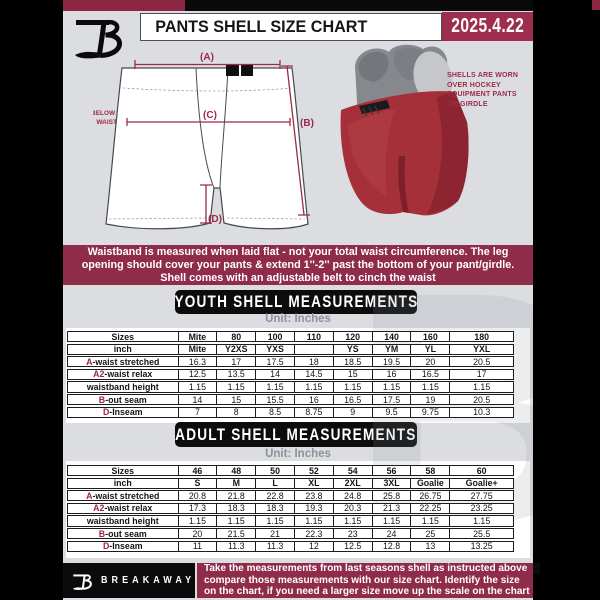 The image size is (600, 600). I want to click on shorts-outline, so click(207, 148).